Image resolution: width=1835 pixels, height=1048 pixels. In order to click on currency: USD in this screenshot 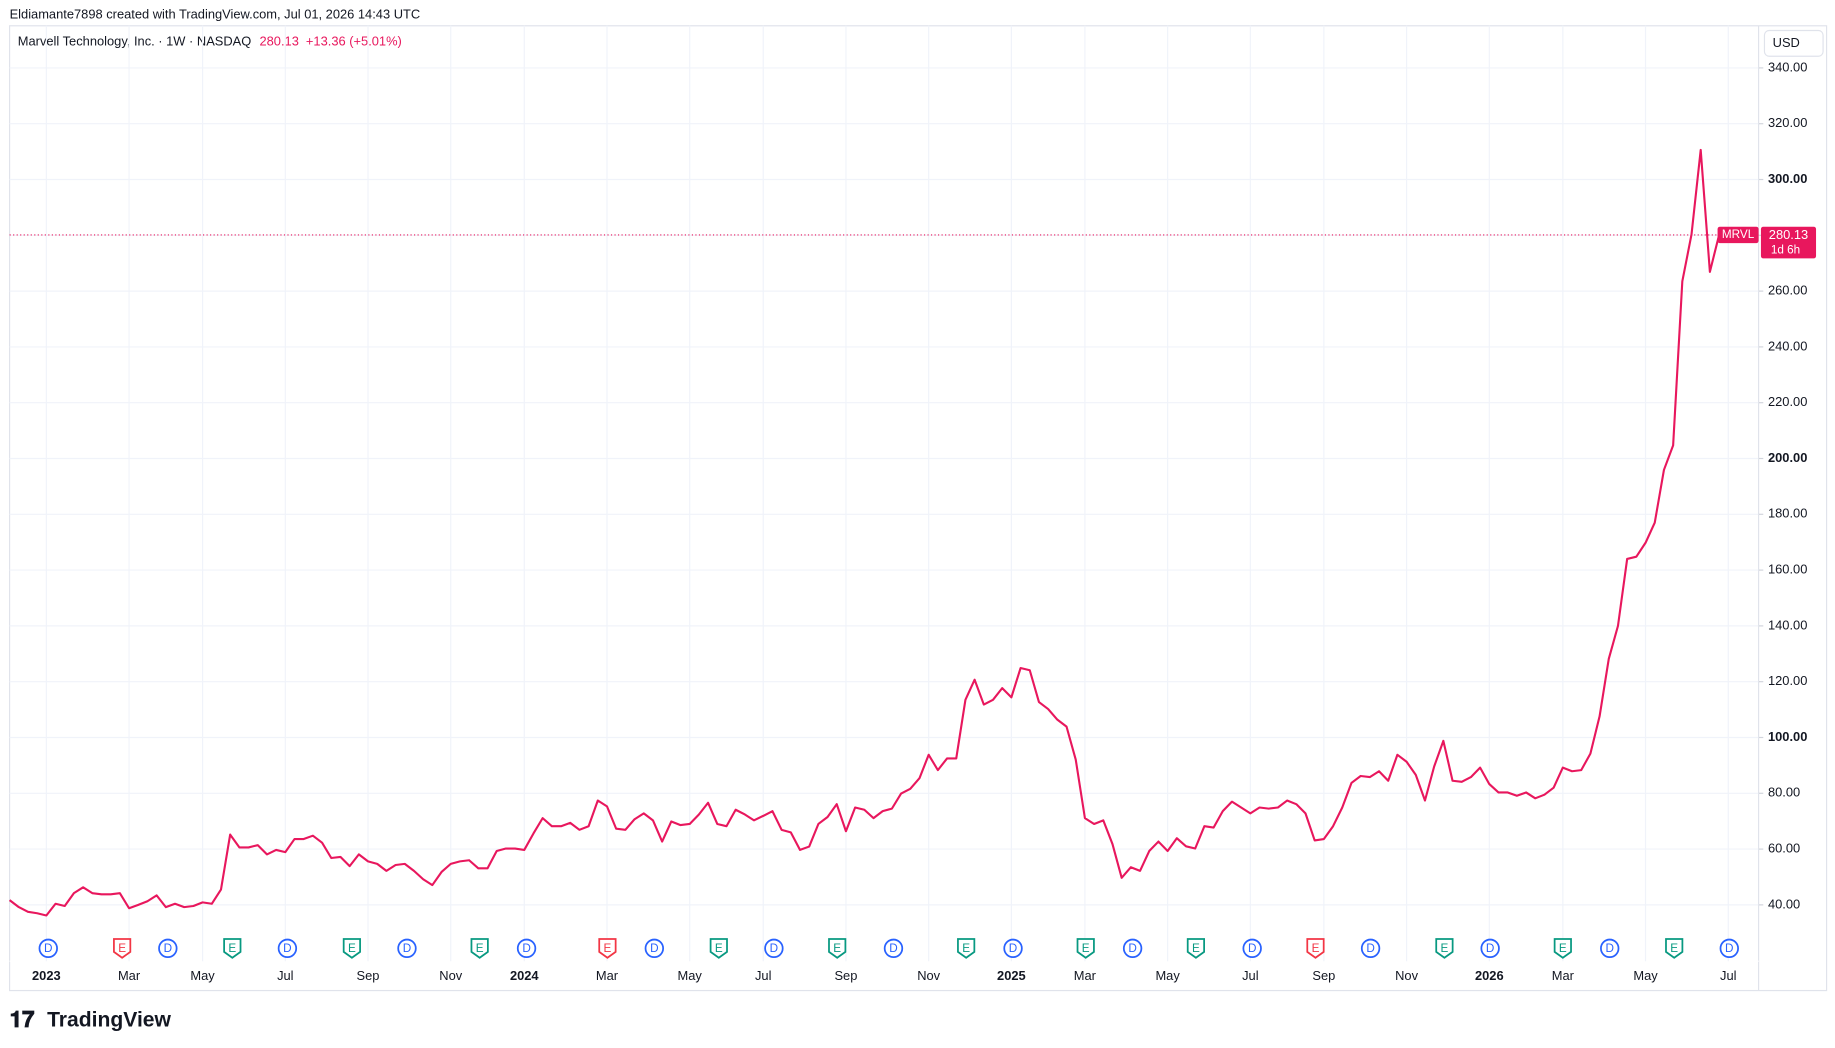, I will do `click(1786, 42)`.